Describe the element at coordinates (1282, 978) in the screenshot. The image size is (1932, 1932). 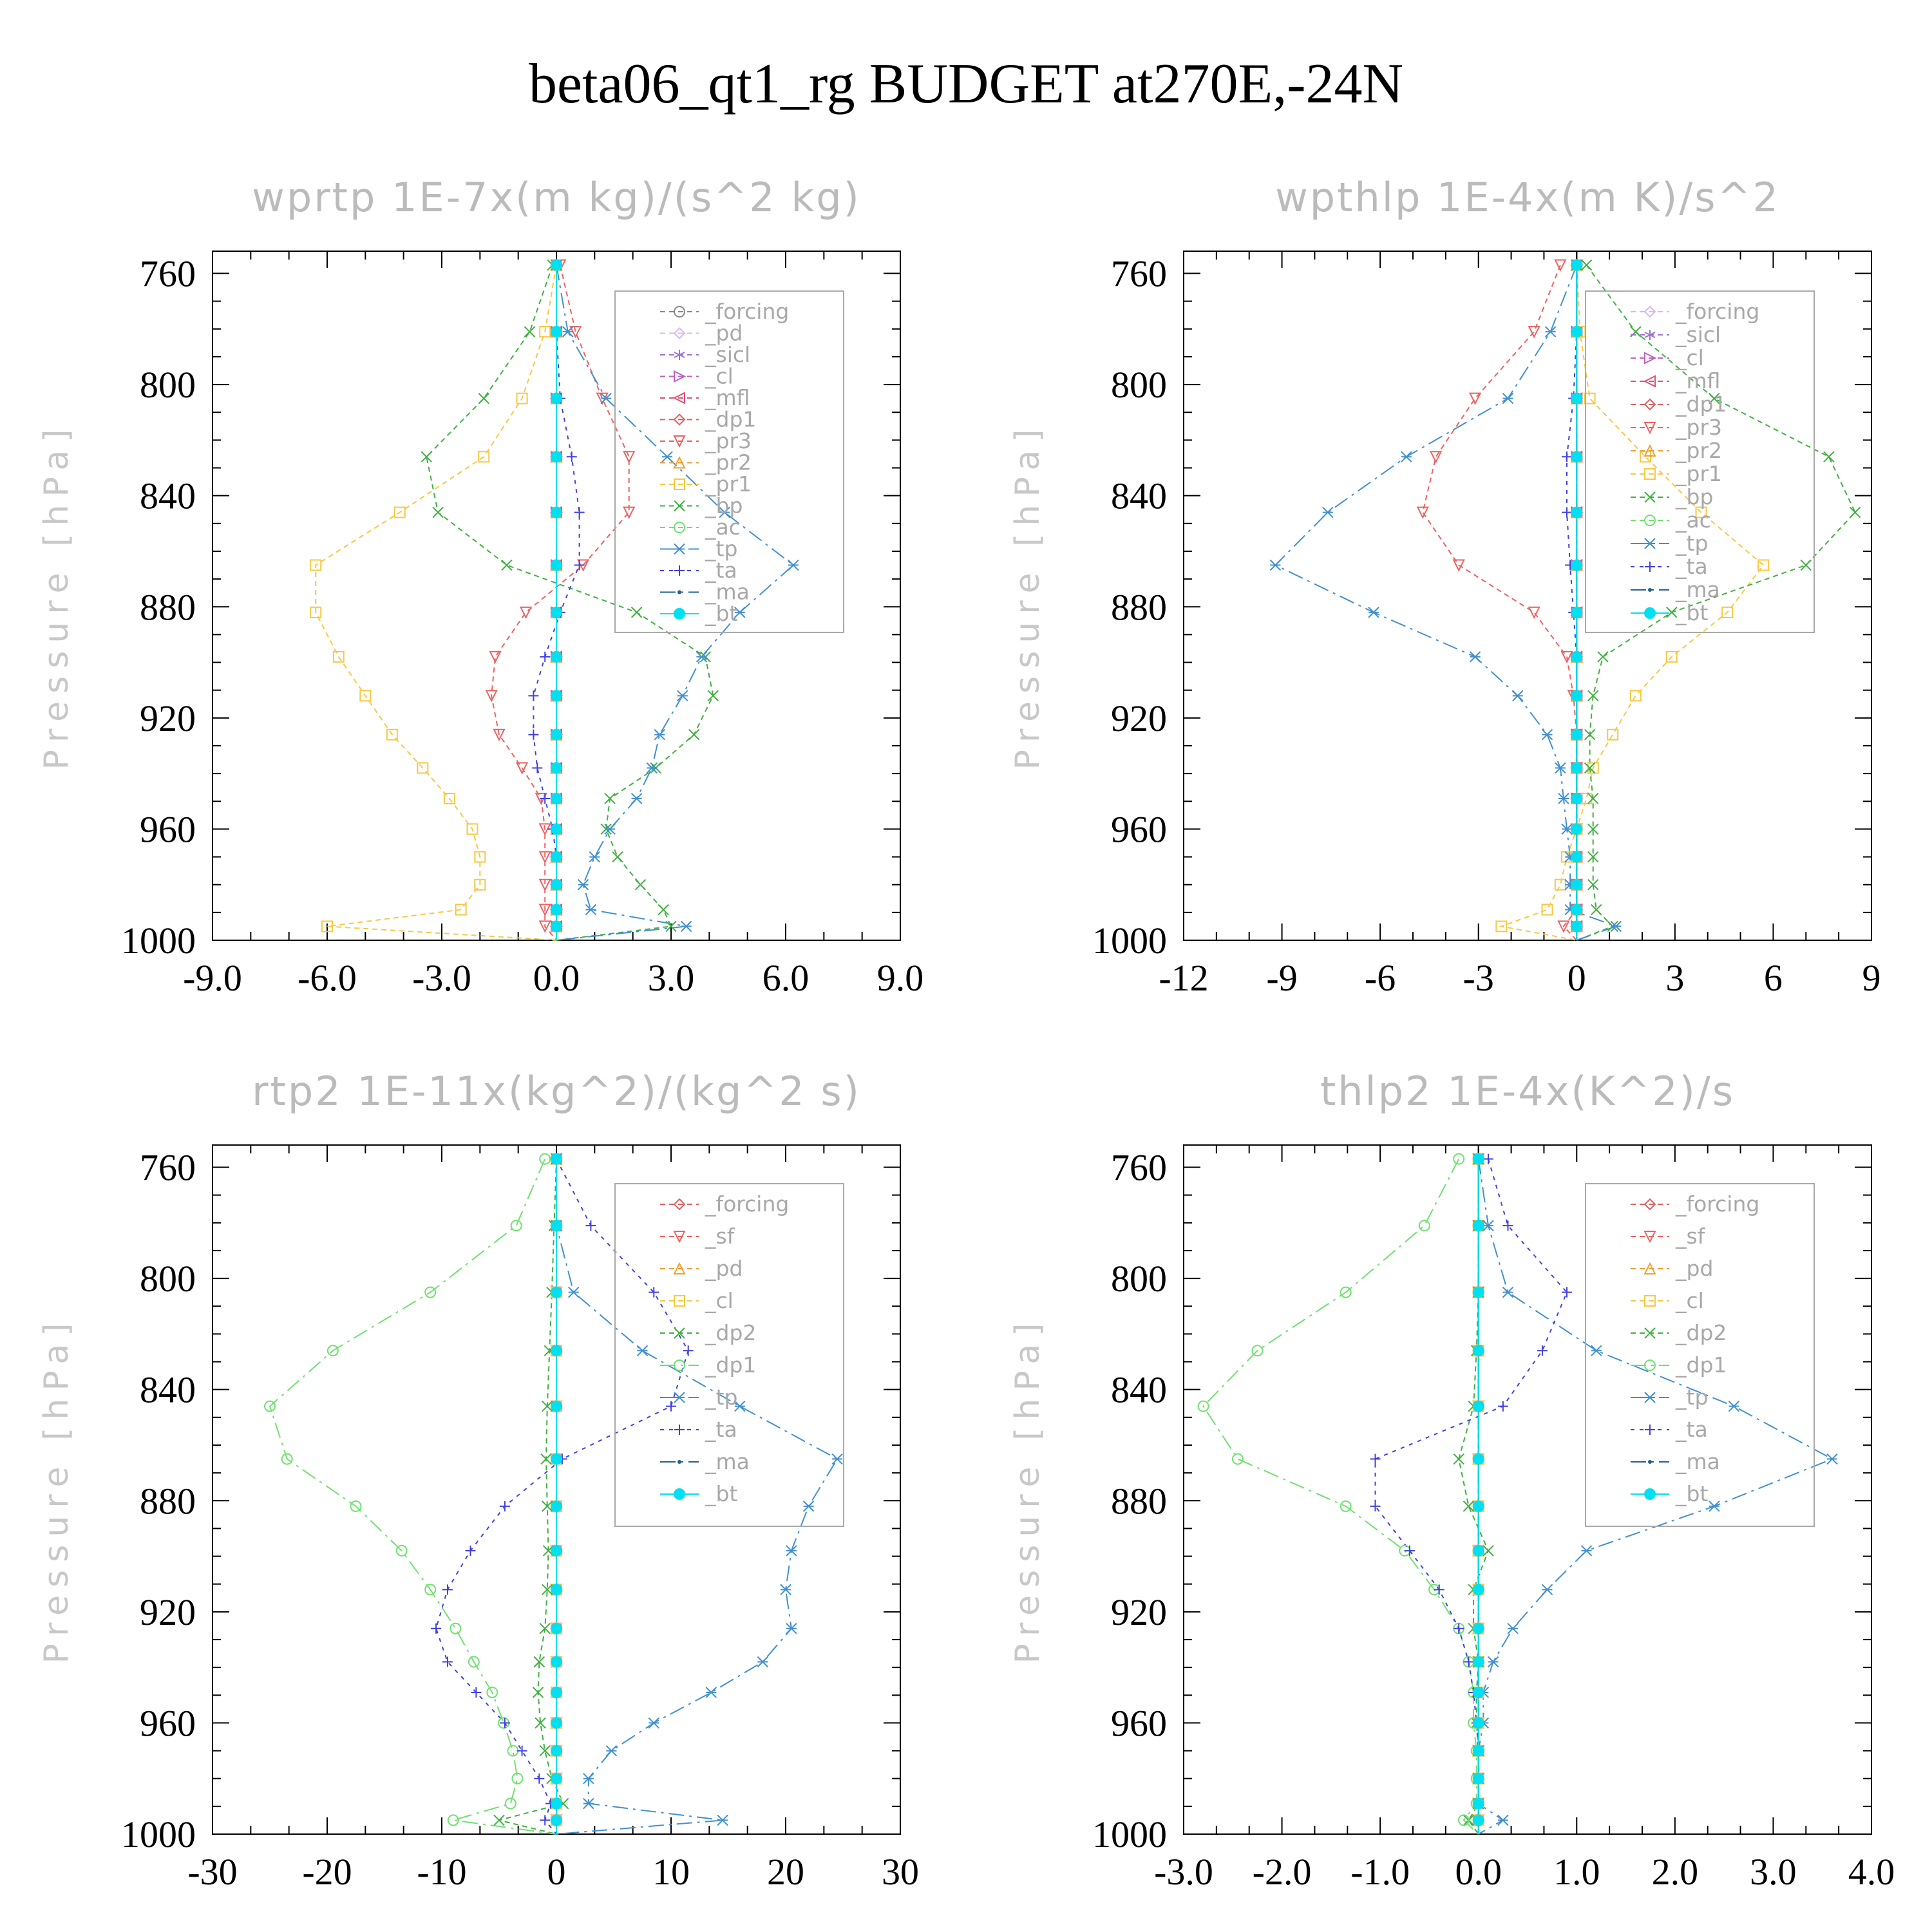
I see `x-tick-label: -9` at that location.